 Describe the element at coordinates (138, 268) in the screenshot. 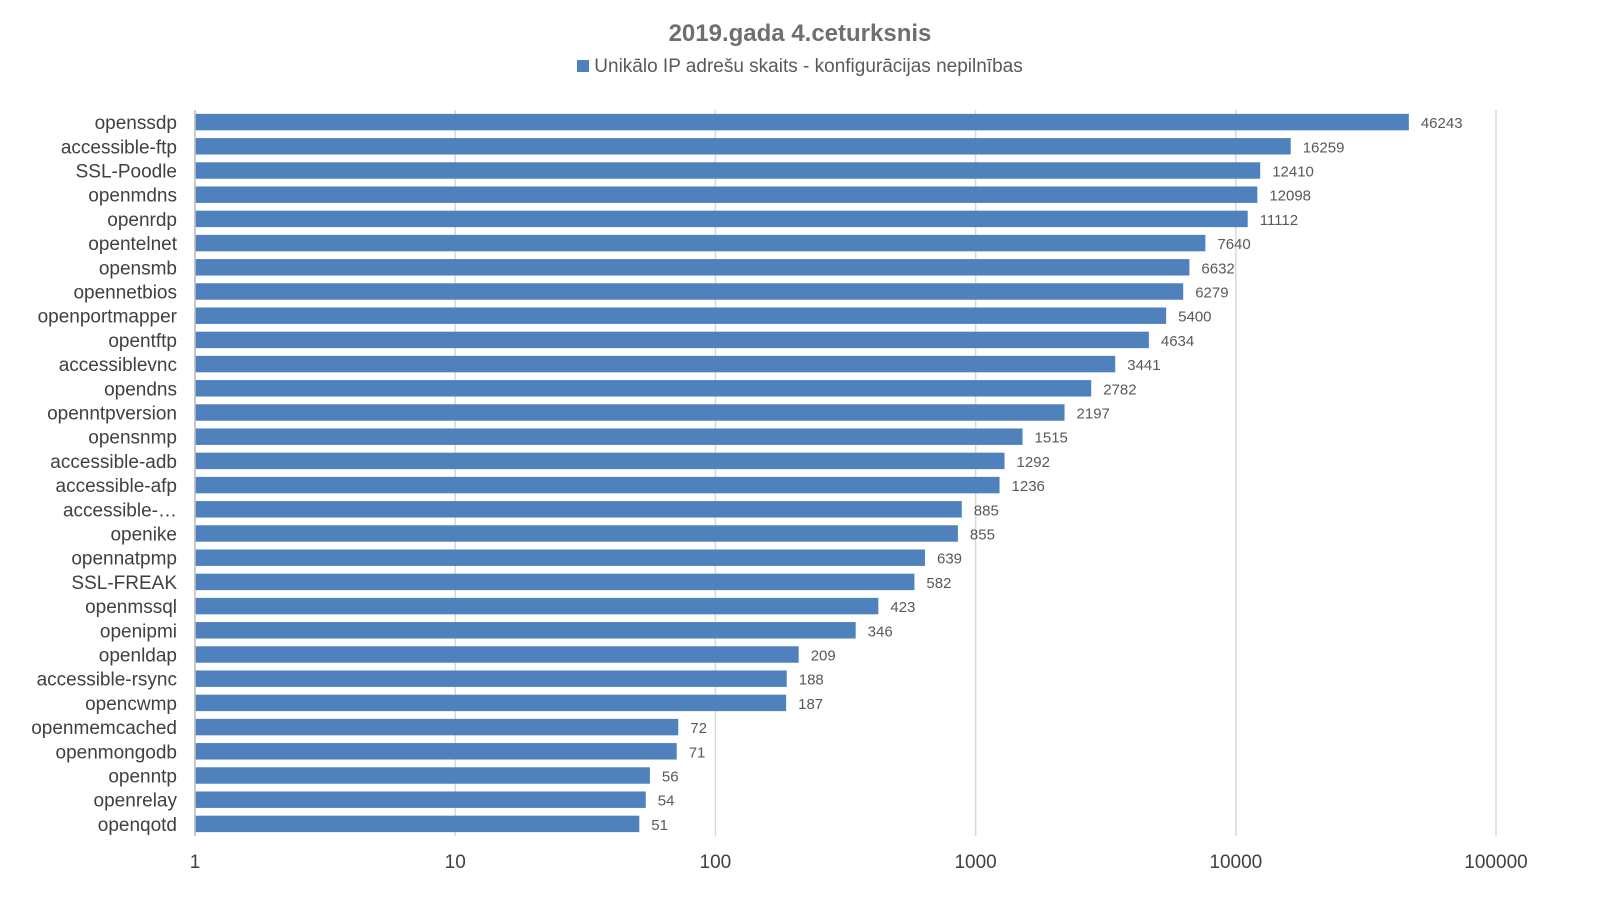

I see `category-label: opensmb` at that location.